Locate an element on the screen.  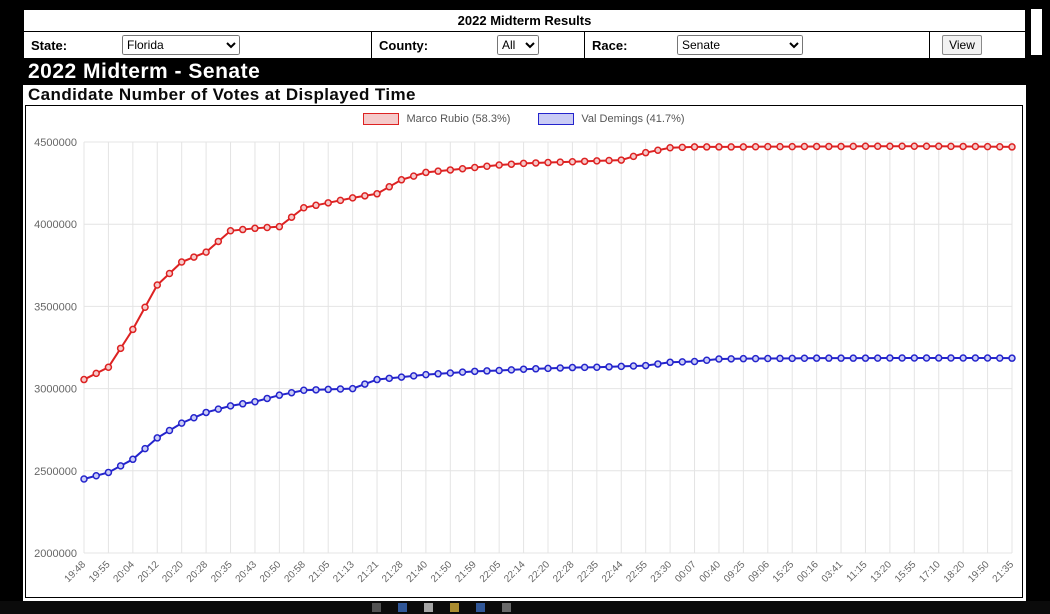
rubio-legend-label: Marco Rubio (58.3%) is located at coordinates (458, 119).